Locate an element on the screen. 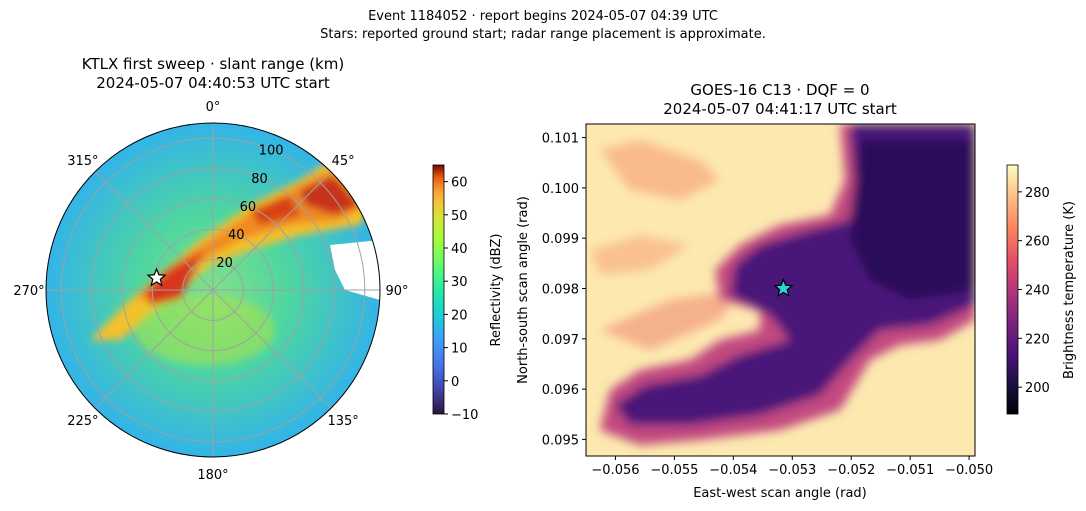  radar-range-label-40: 40 is located at coordinates (236, 235).